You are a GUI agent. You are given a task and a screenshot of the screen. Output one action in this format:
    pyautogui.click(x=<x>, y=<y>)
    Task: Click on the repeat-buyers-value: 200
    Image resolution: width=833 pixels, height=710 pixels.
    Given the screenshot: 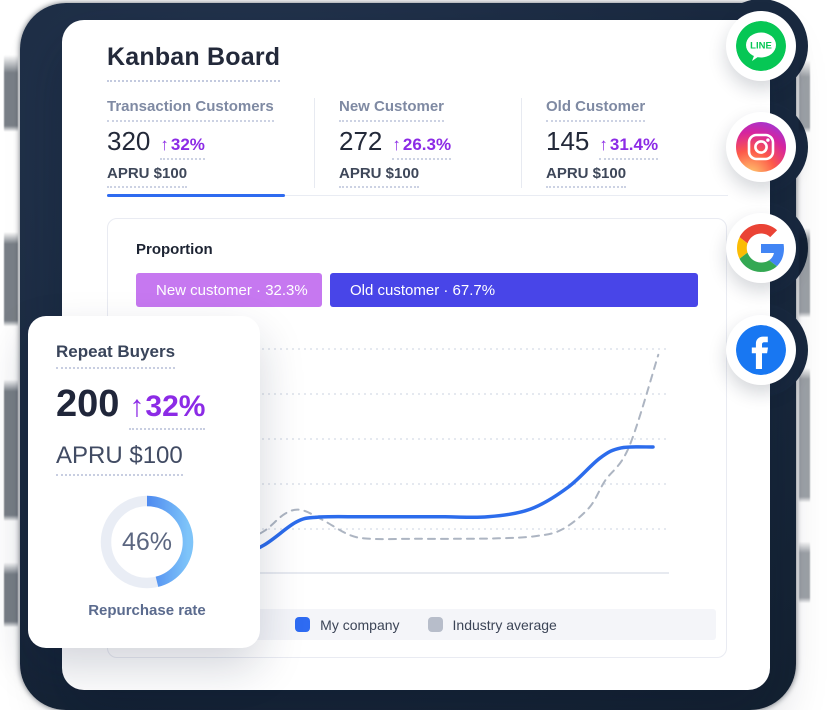 What is the action you would take?
    pyautogui.click(x=88, y=404)
    